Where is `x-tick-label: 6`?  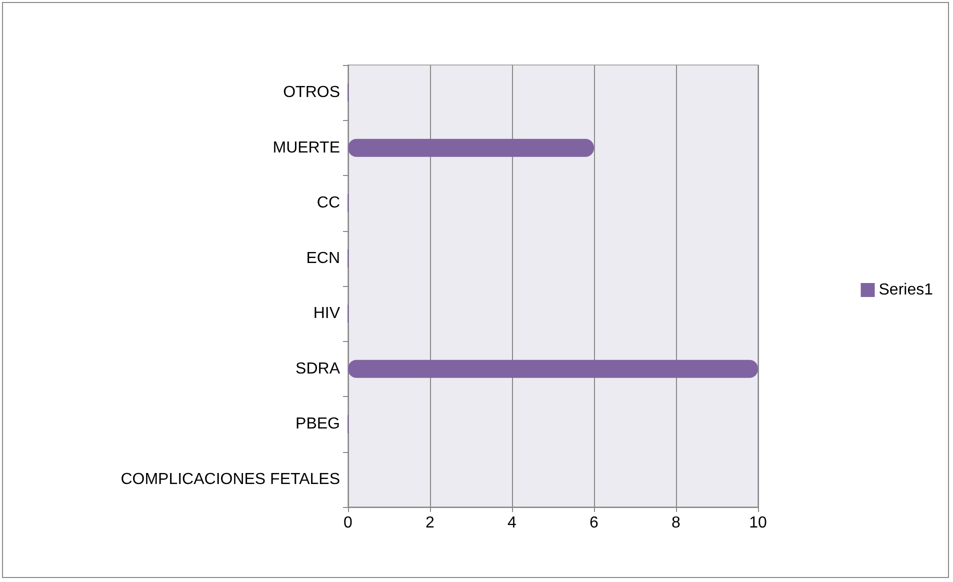
x-tick-label: 6 is located at coordinates (594, 523).